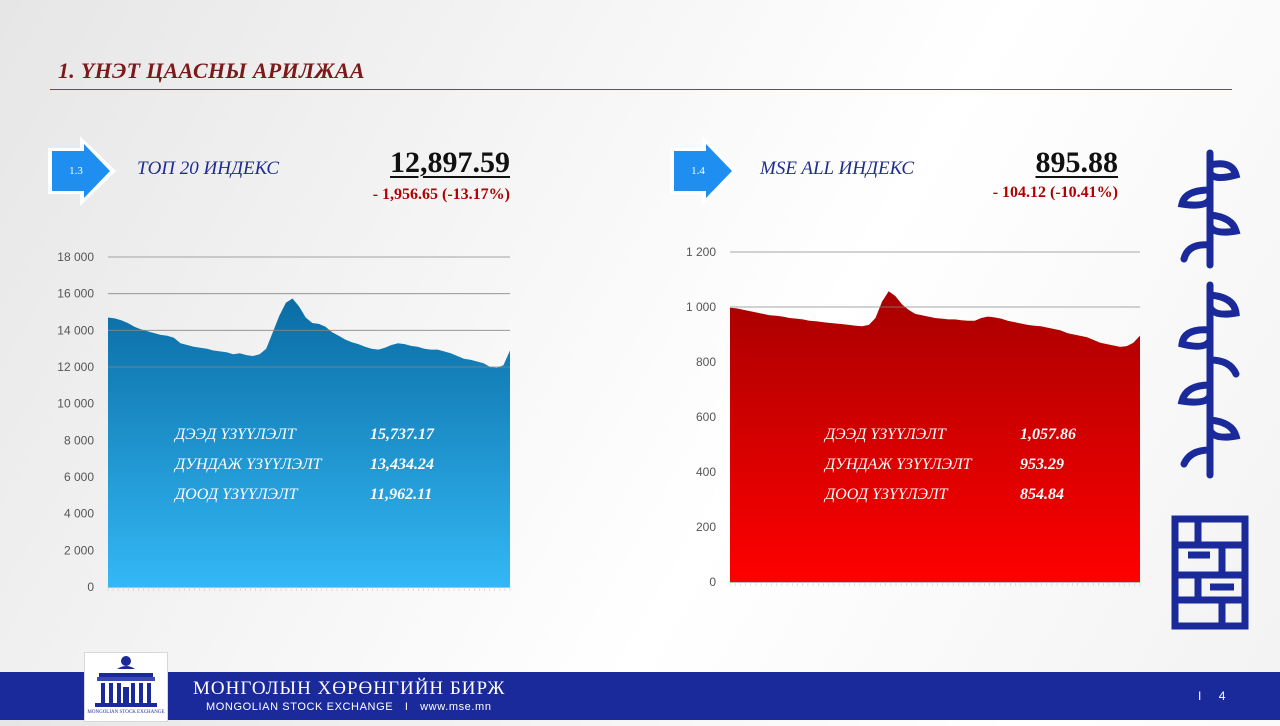 The image size is (1280, 726). Describe the element at coordinates (75, 367) in the screenshot. I see `y-tick-label: 12 000` at that location.